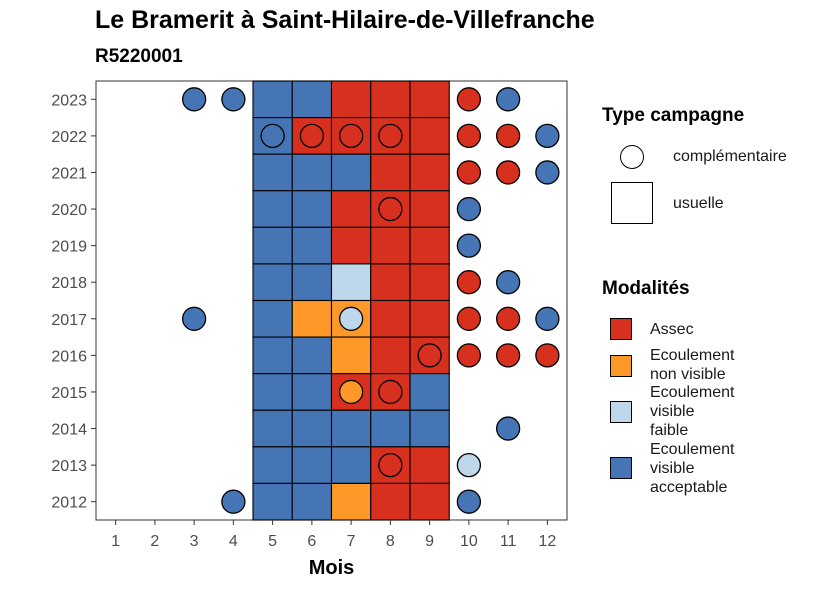  Describe the element at coordinates (194, 541) in the screenshot. I see `x-tick-label: 3` at that location.